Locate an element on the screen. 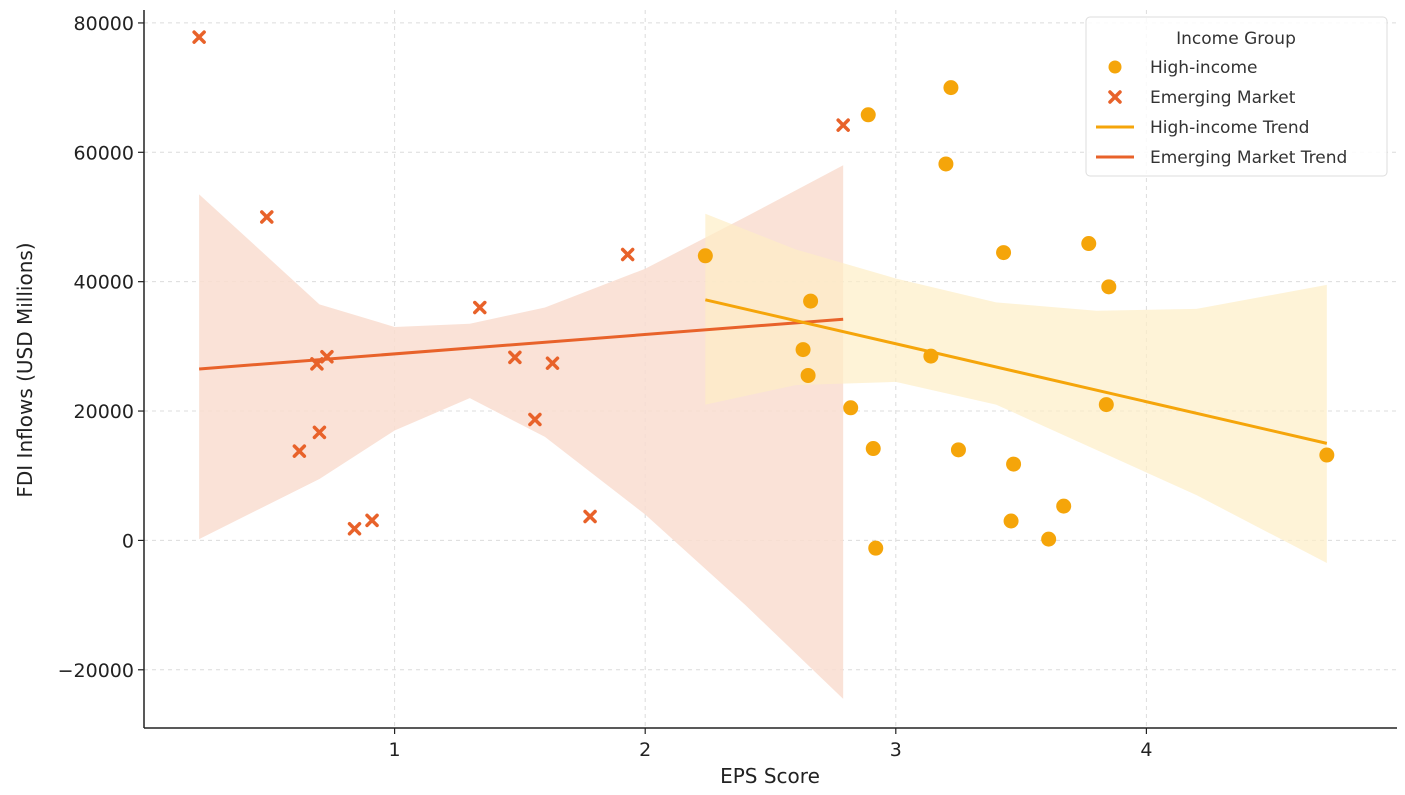 The height and width of the screenshot is (795, 1405). legend-label-emerging: Emerging Market is located at coordinates (1223, 98).